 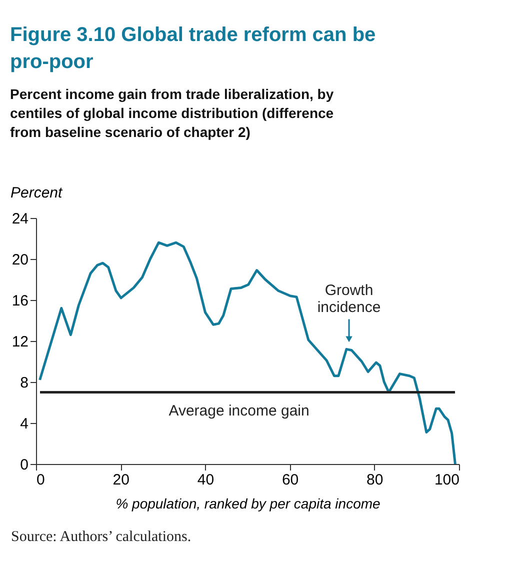 What do you see at coordinates (24, 465) in the screenshot?
I see `y-tick-label: 0` at bounding box center [24, 465].